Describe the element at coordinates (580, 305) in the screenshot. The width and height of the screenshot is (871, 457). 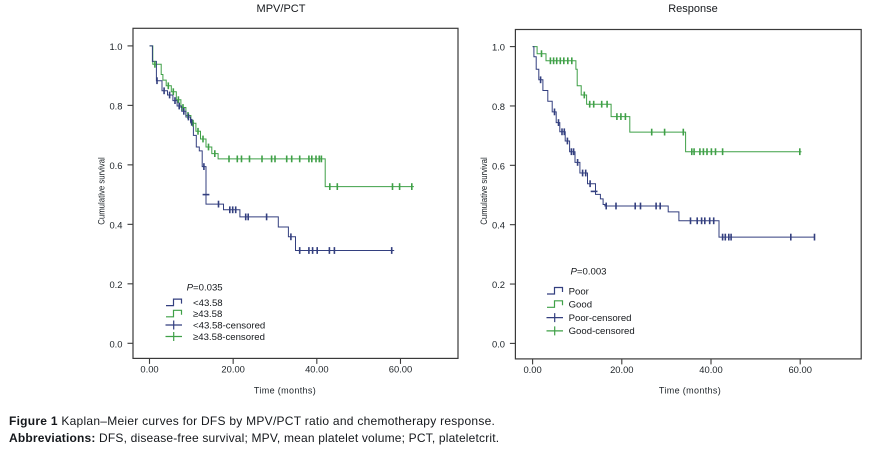
I see `svg-text: Good` at that location.